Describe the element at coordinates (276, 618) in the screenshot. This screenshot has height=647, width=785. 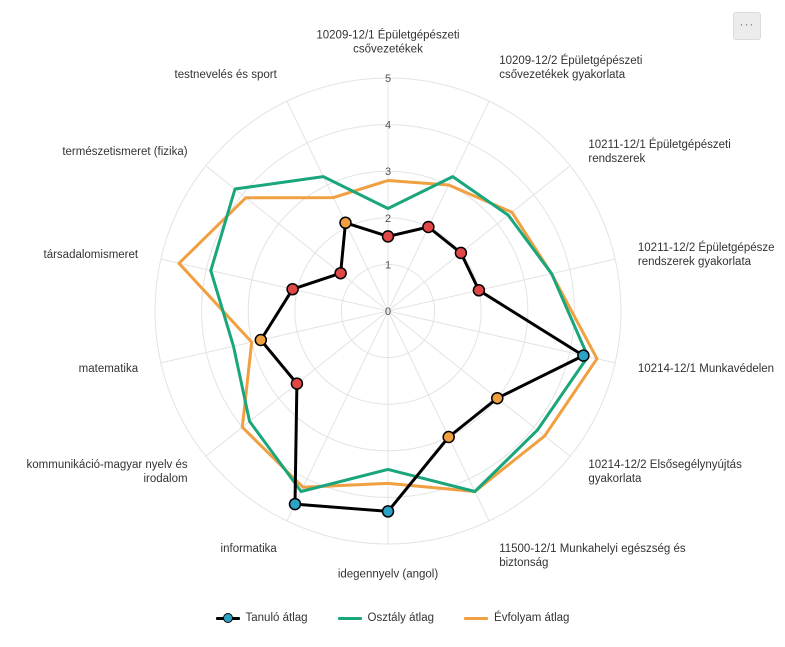
I see `legend-label: Tanuló átlag` at that location.